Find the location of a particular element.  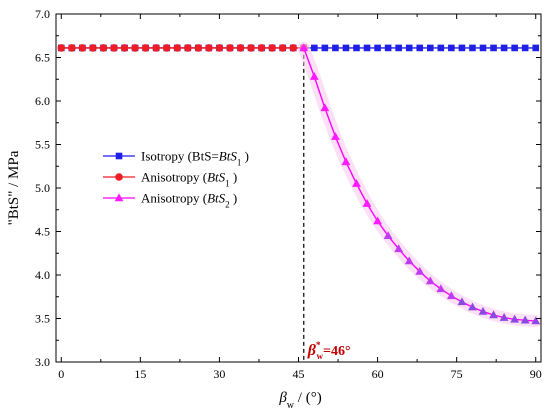

legend-entry-anisotropy-bts1: Anisotropy (BtS1 ) is located at coordinates (170, 179).